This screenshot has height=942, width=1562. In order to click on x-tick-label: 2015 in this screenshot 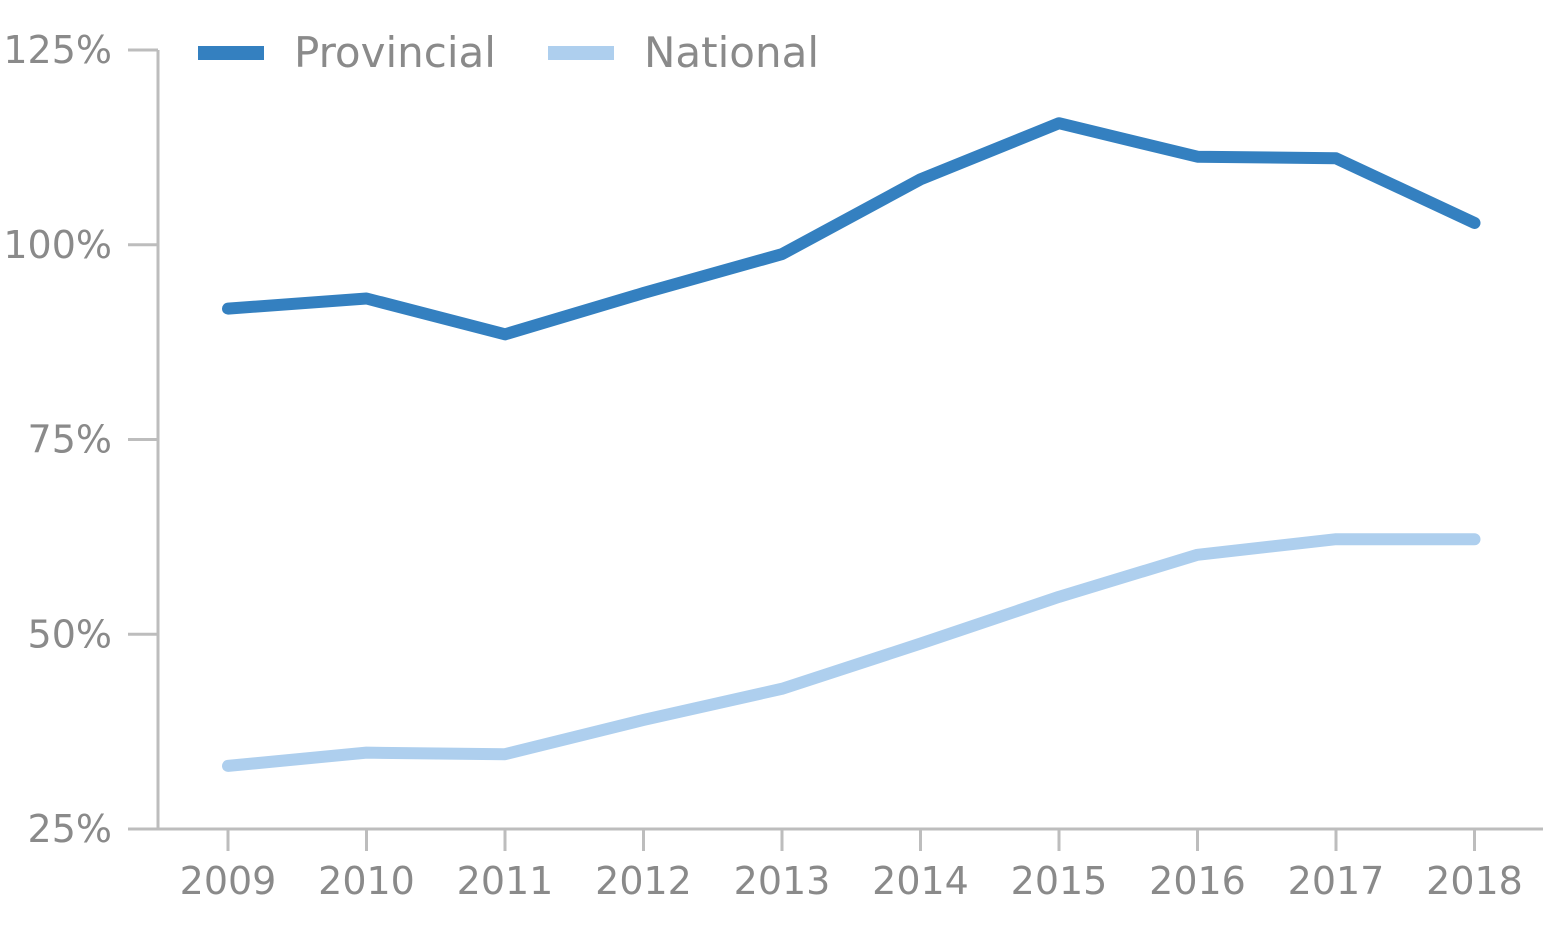, I will do `click(1059, 881)`.